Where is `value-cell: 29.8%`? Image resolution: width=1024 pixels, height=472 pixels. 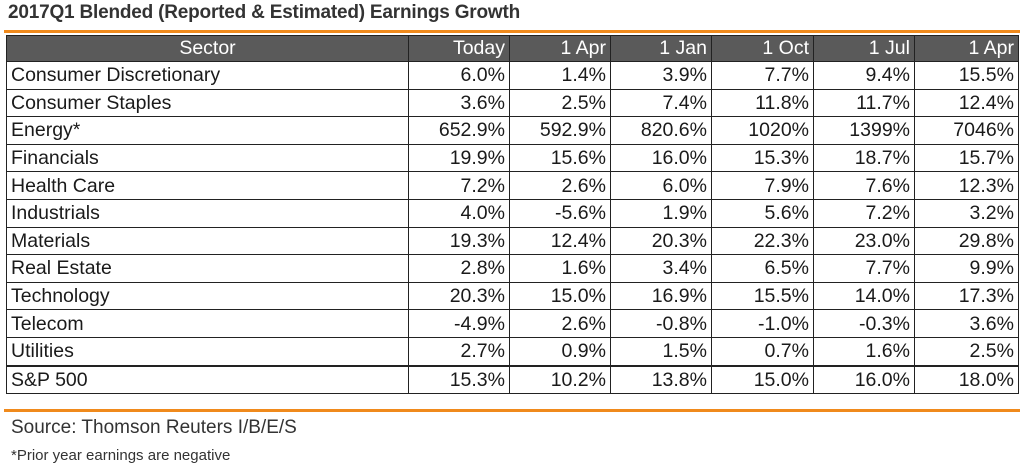
value-cell: 29.8% is located at coordinates (966, 241).